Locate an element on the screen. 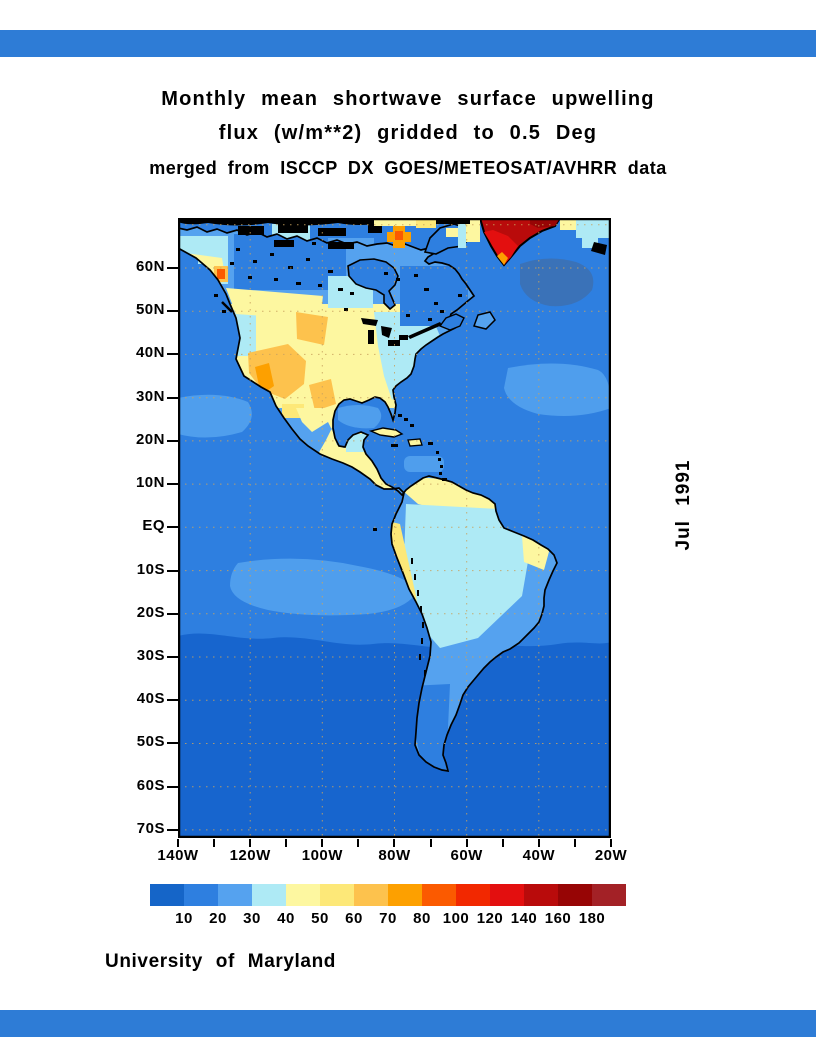  lon-tick-label: 60W is located at coordinates (466, 855).